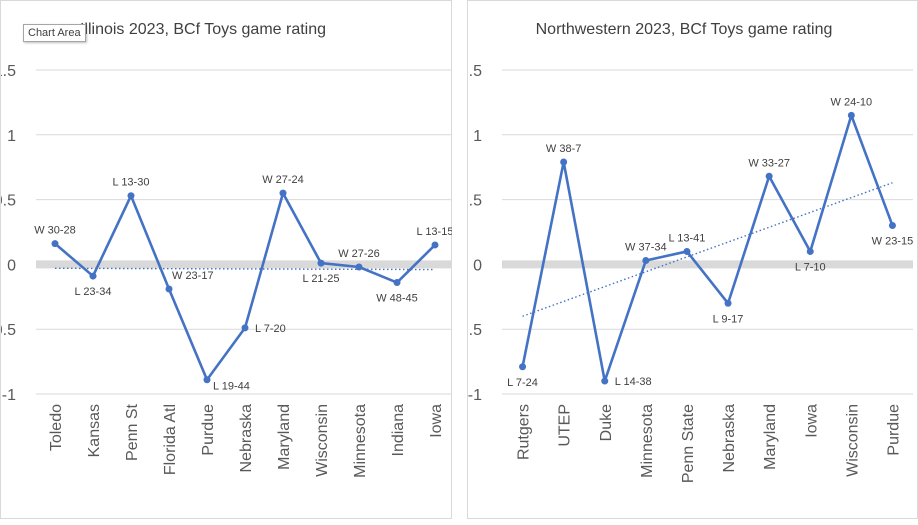 Image resolution: width=918 pixels, height=525 pixels. What do you see at coordinates (436, 421) in the screenshot?
I see `illinois-x-tick-label: Iowa` at bounding box center [436, 421].